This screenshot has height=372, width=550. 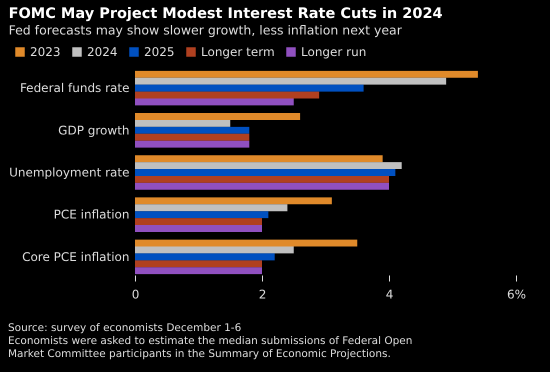 I want to click on chart-title: FOMC May Project Modest Interest Rate Cuts in 2024, so click(x=225, y=14).